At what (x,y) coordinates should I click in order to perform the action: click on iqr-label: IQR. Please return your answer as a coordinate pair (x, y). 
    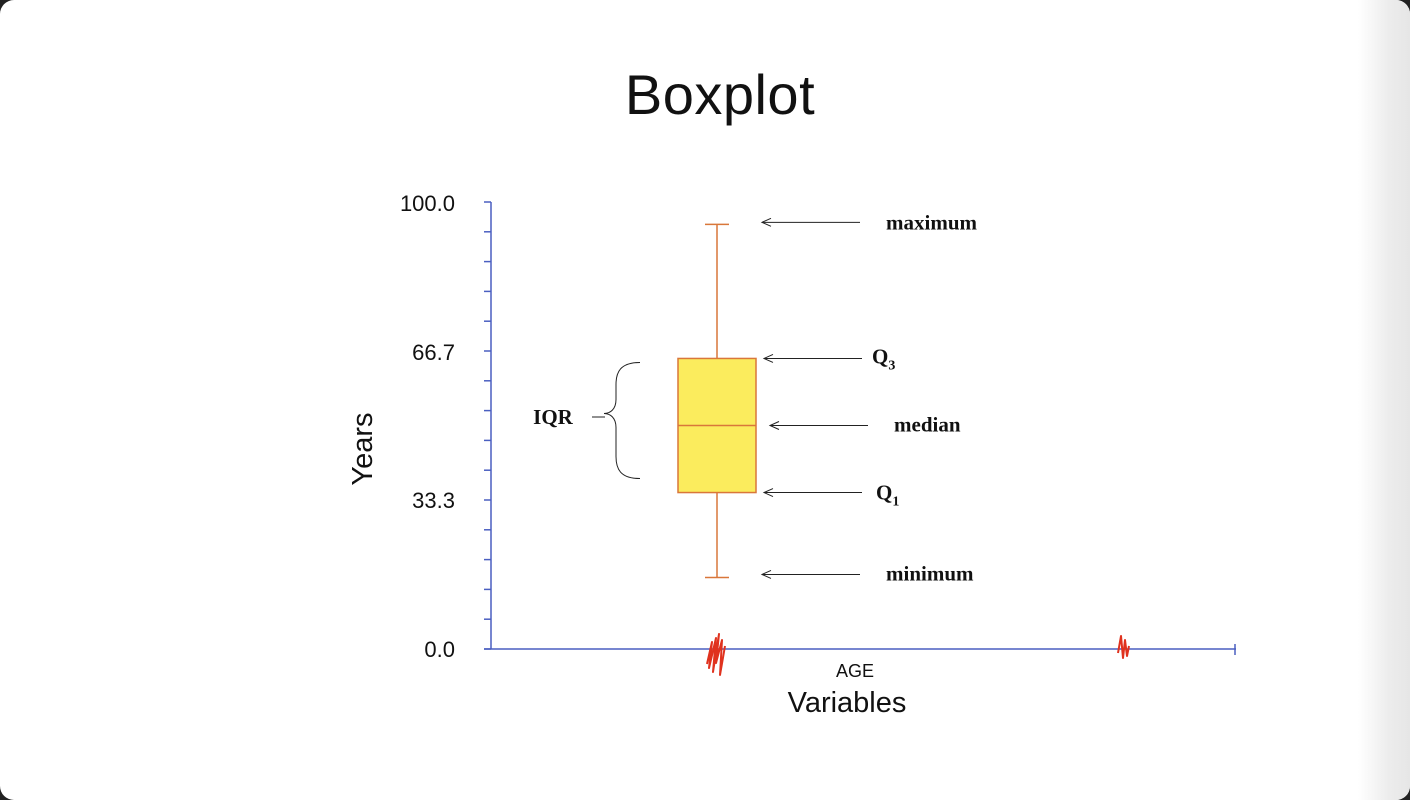
    Looking at the image, I should click on (553, 417).